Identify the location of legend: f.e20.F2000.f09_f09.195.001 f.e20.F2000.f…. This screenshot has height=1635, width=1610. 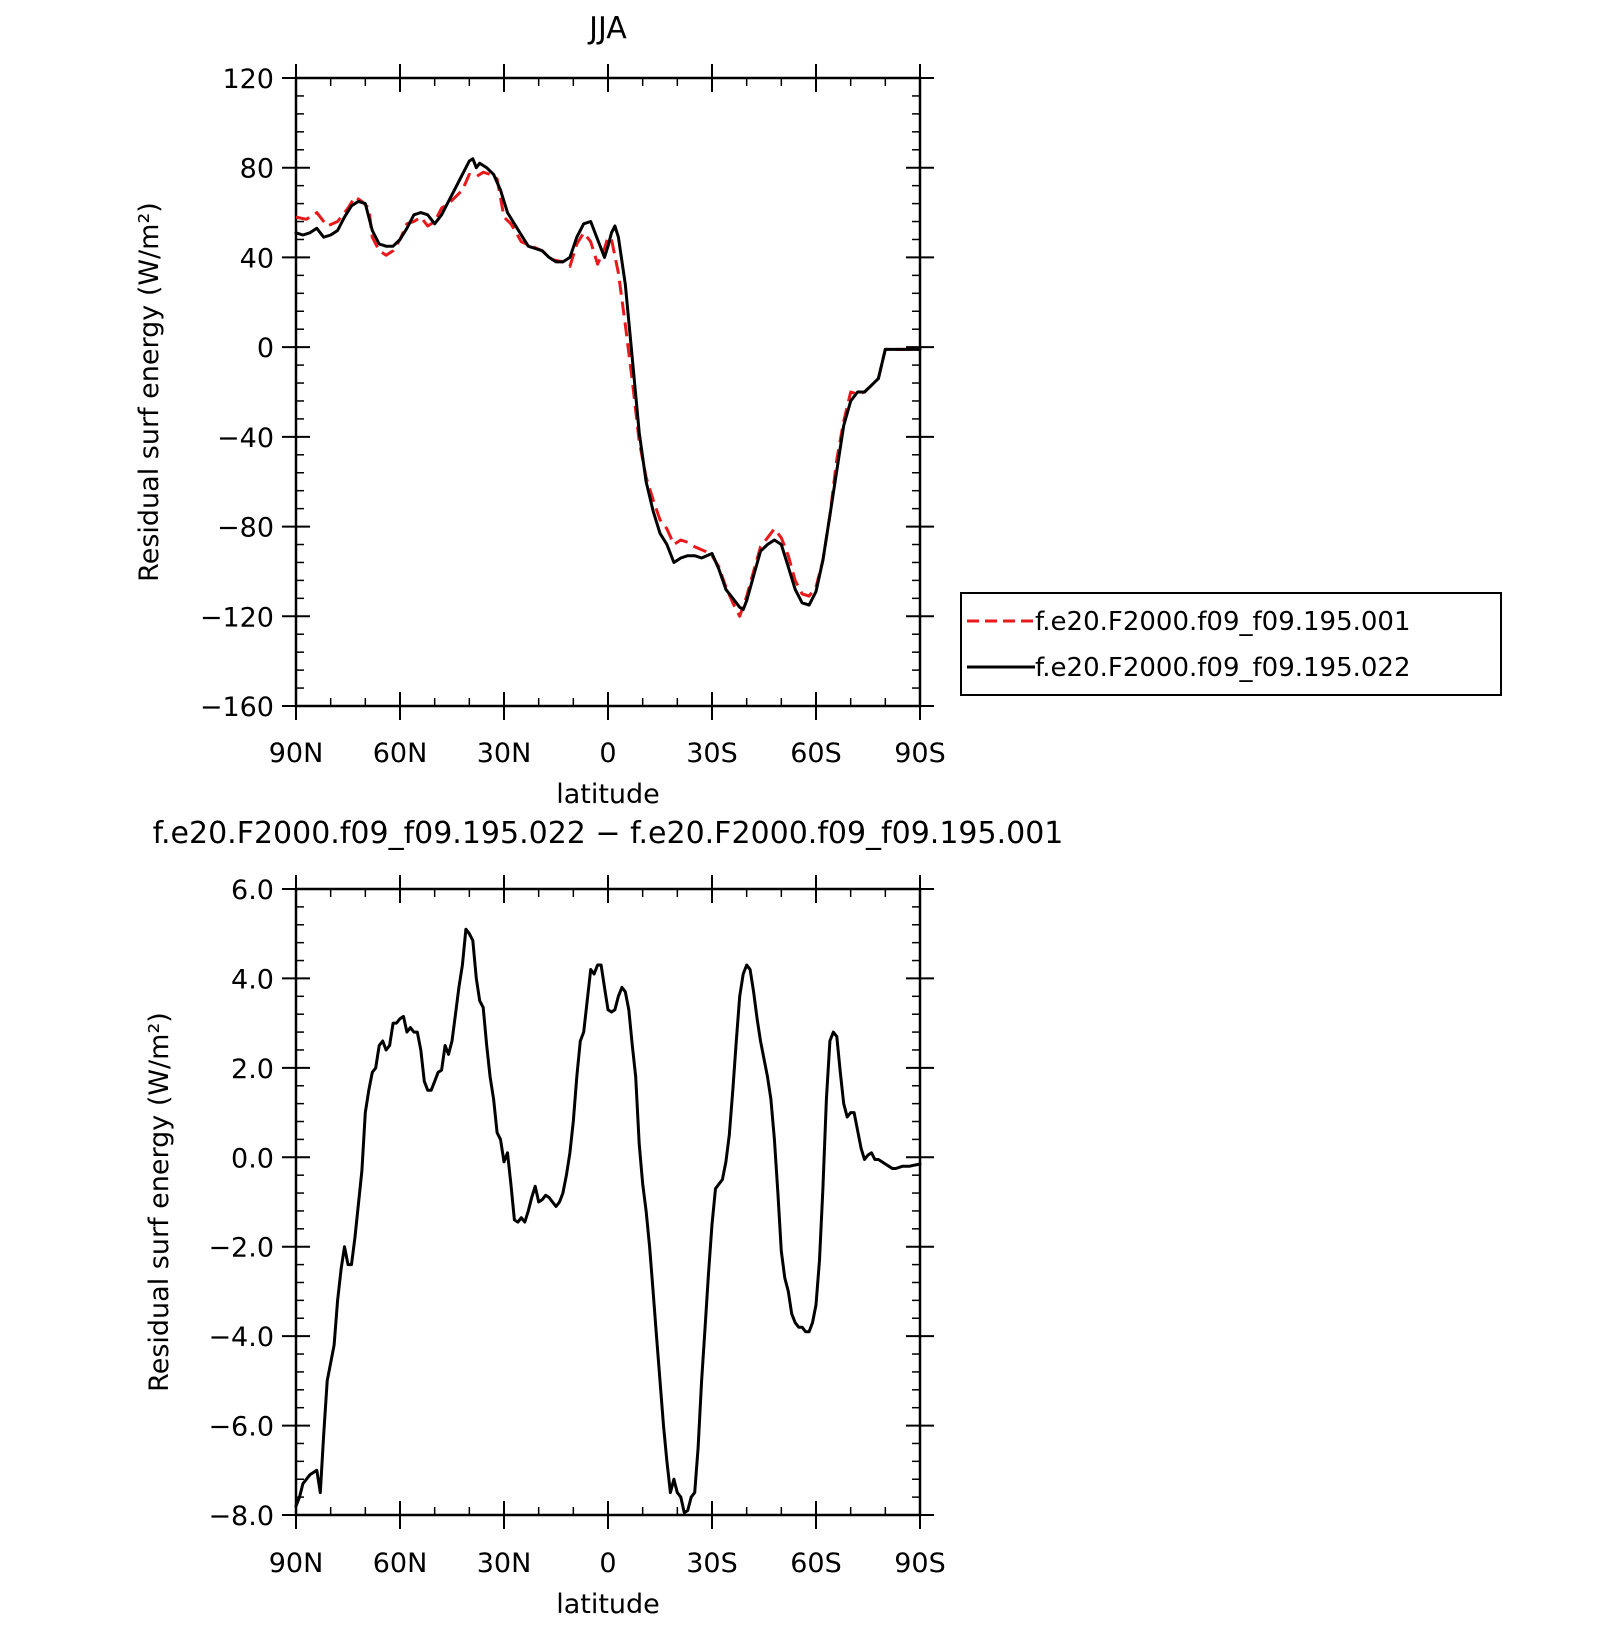
(1231, 644).